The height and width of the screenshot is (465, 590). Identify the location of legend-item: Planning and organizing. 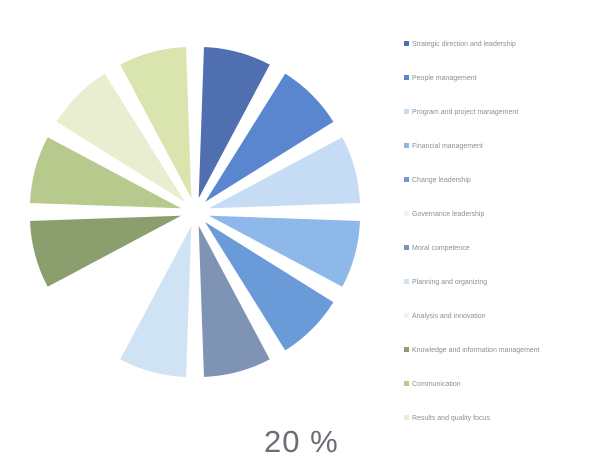
(497, 283).